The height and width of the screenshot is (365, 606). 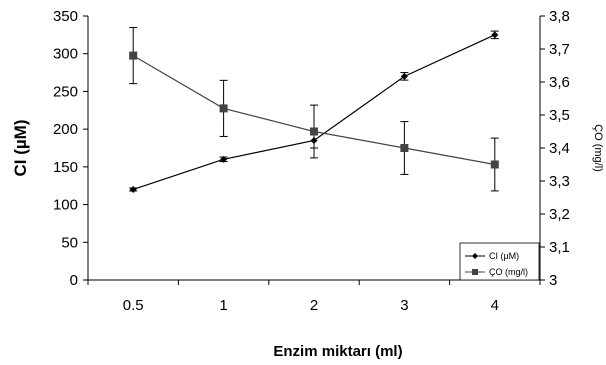 What do you see at coordinates (559, 82) in the screenshot?
I see `right-tick-label: 3,6` at bounding box center [559, 82].